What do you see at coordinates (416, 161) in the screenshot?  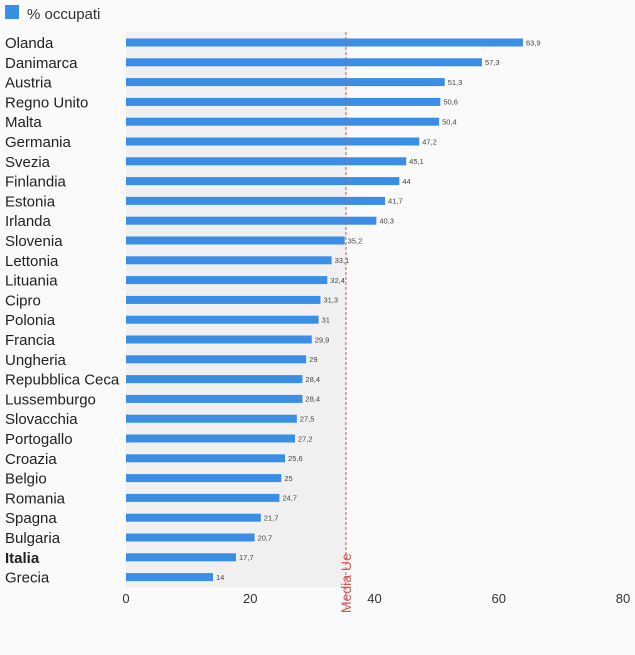 I see `value-label: 45,1` at bounding box center [416, 161].